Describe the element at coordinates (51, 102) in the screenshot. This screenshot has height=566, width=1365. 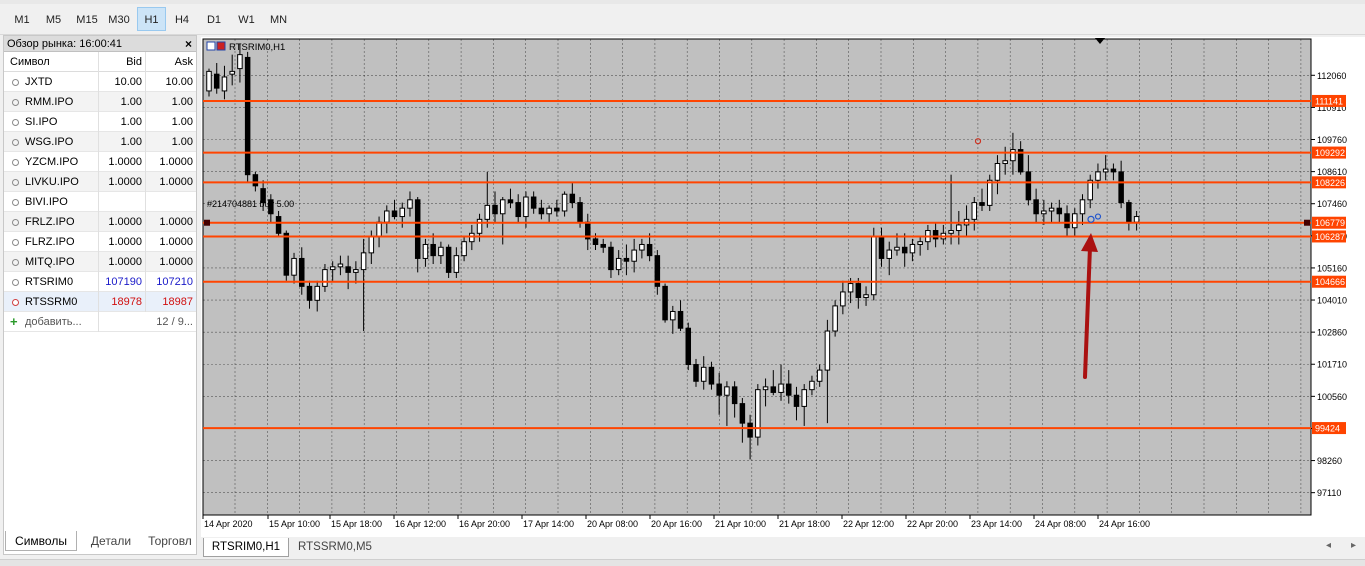
I see `symbol-name: RMM.IPO` at that location.